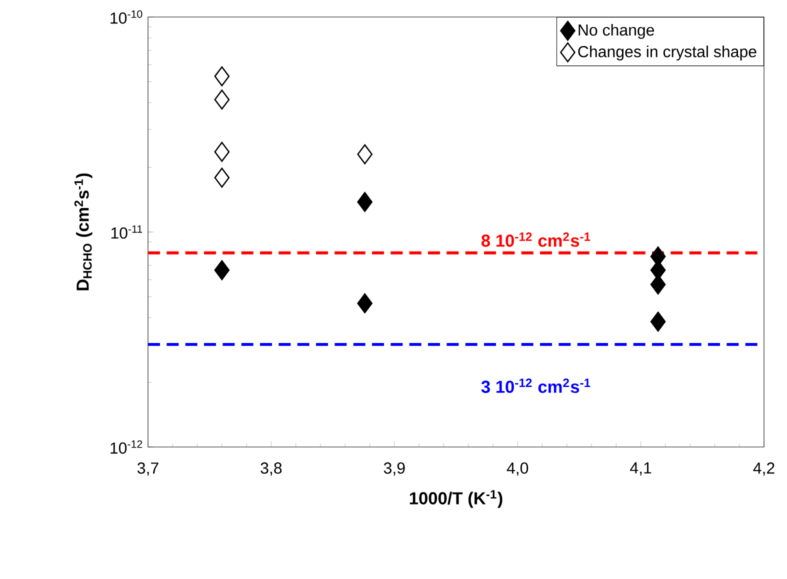 Image resolution: width=787 pixels, height=579 pixels. What do you see at coordinates (456, 499) in the screenshot?
I see `x-axis-title: 1000/T (K$^{-1}$)` at bounding box center [456, 499].